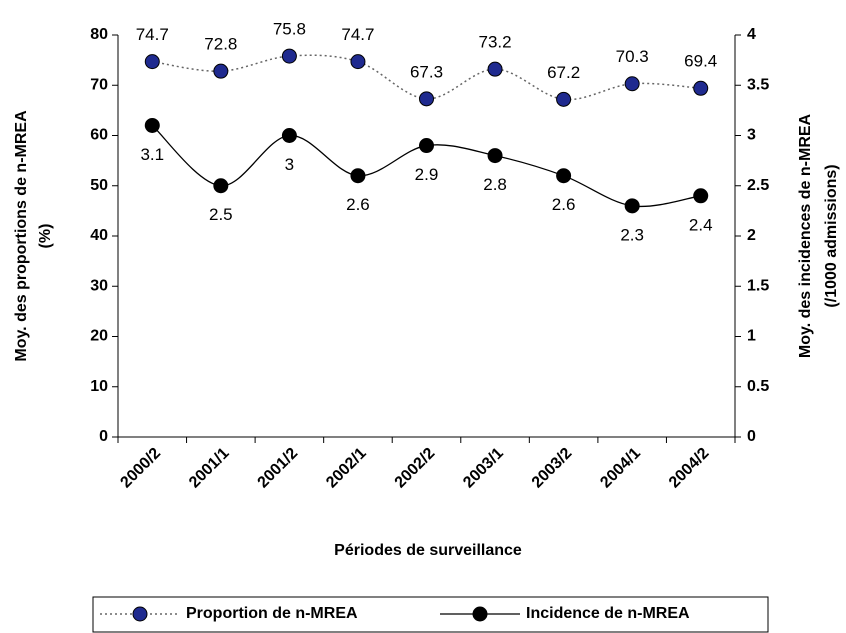 The width and height of the screenshot is (846, 633). I want to click on y2-tick-label: 1, so click(751, 336).